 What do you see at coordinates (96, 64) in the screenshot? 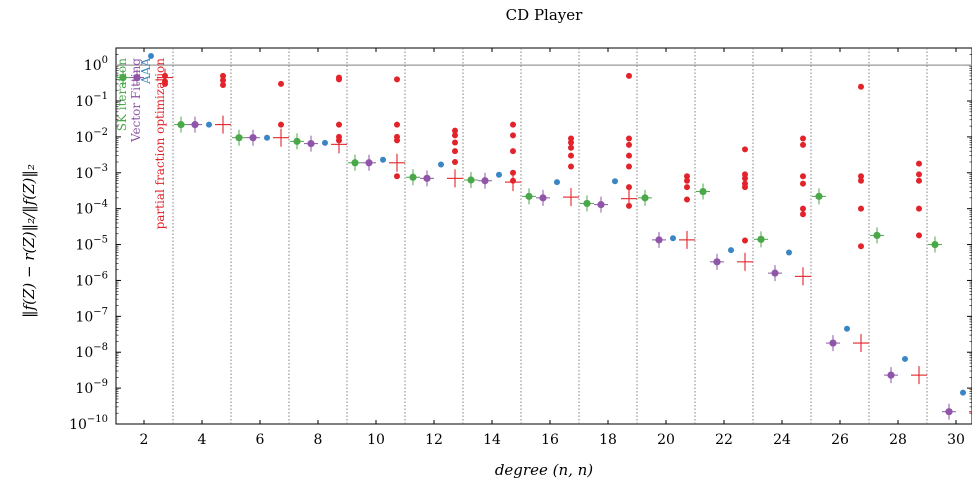
I see `y-tick-label: 10⁰` at bounding box center [96, 64].